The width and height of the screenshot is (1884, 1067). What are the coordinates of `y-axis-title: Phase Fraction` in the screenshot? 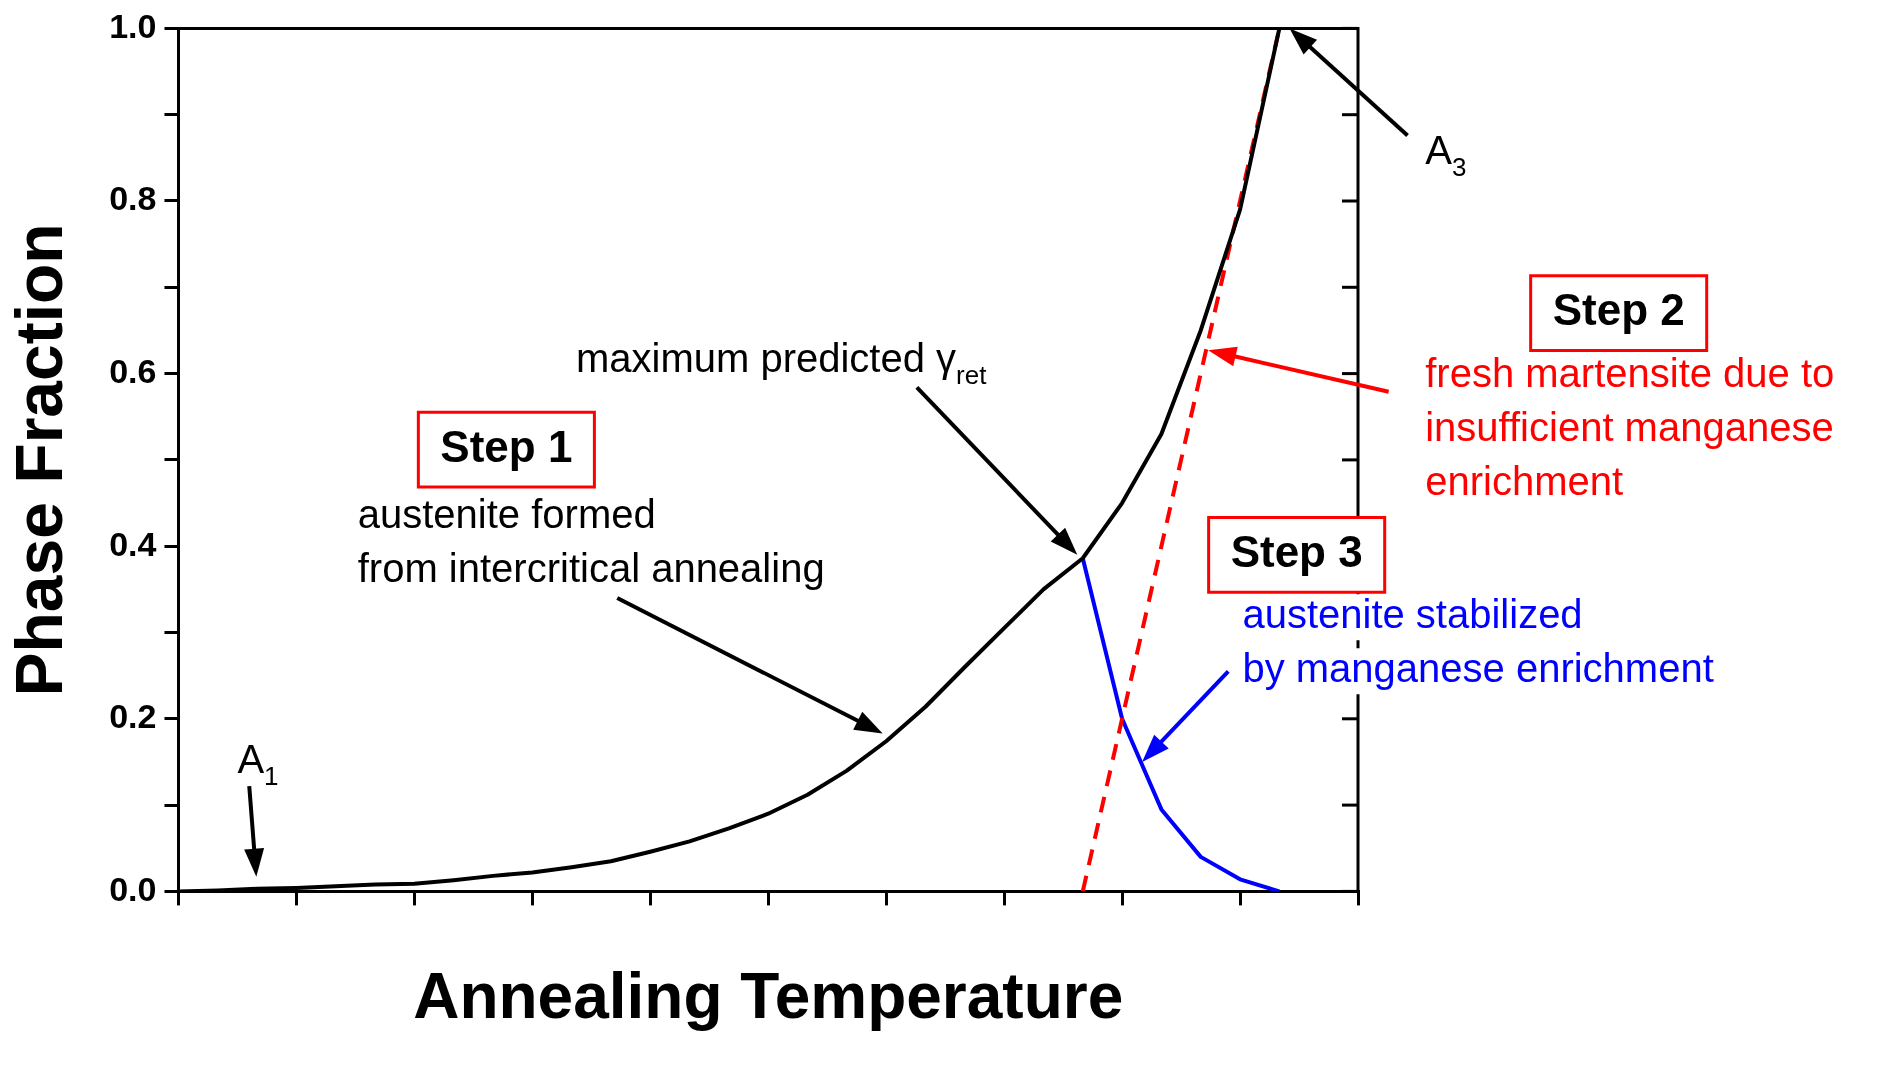 It's located at (38, 460).